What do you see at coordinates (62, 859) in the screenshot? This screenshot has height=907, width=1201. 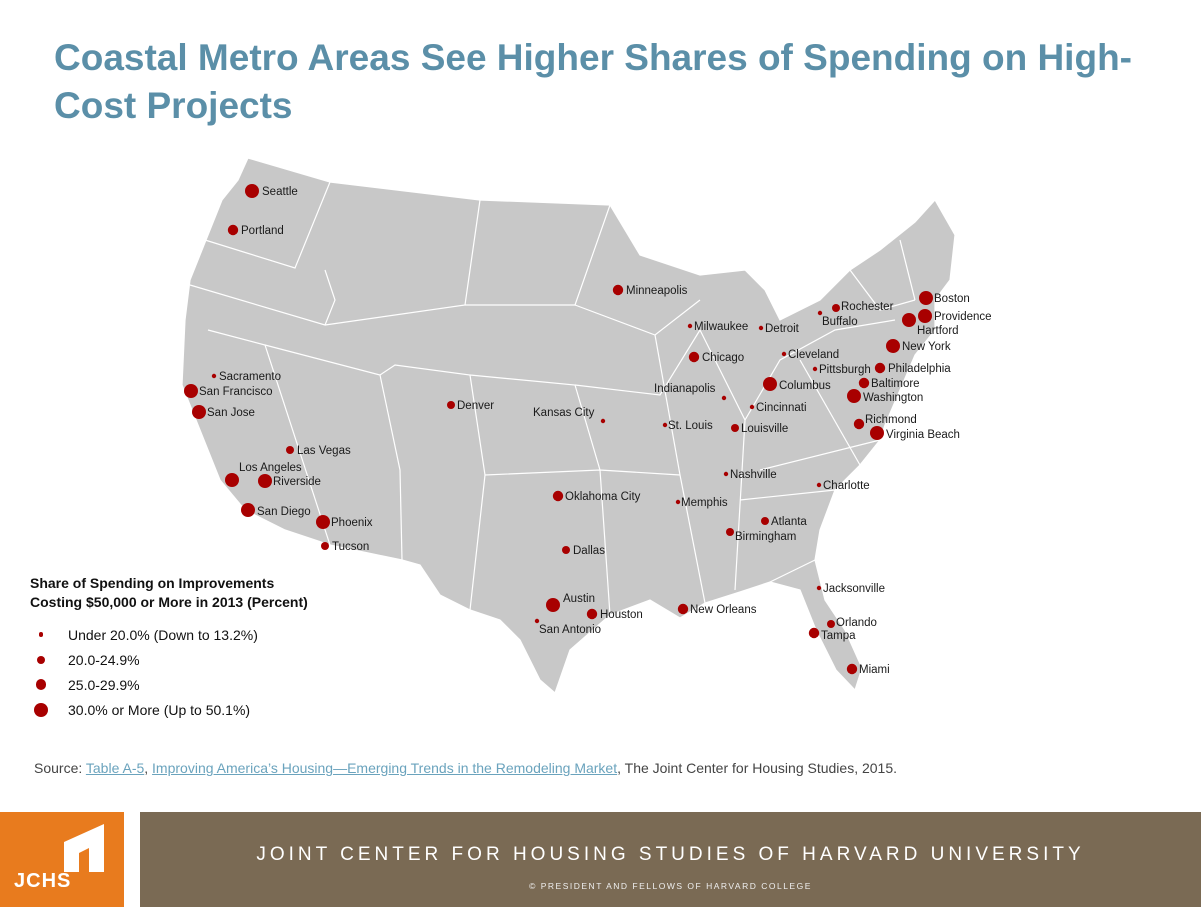 I see `jchs-logo: JCHS` at bounding box center [62, 859].